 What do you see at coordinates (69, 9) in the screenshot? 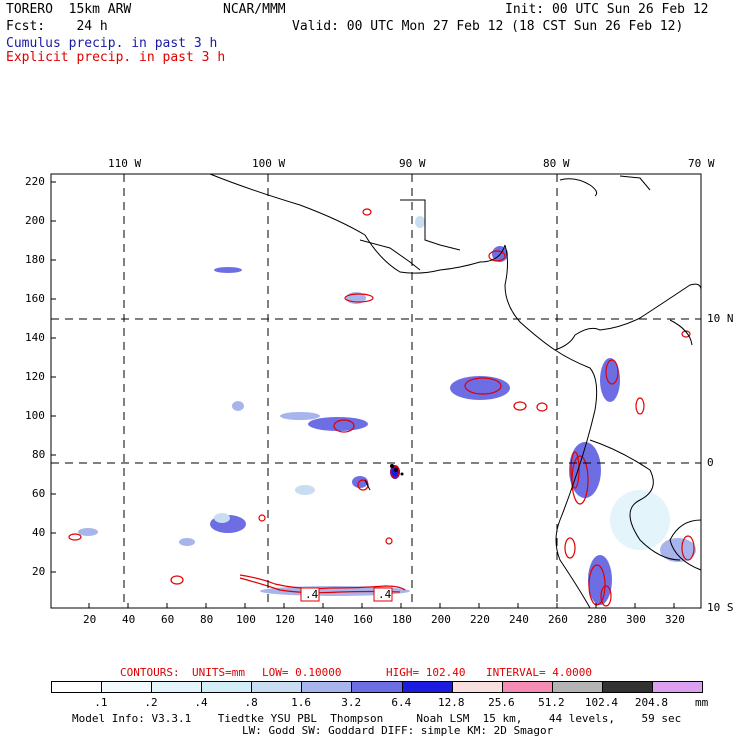
I see `model-title: TORERO 15km ARW` at bounding box center [69, 9].